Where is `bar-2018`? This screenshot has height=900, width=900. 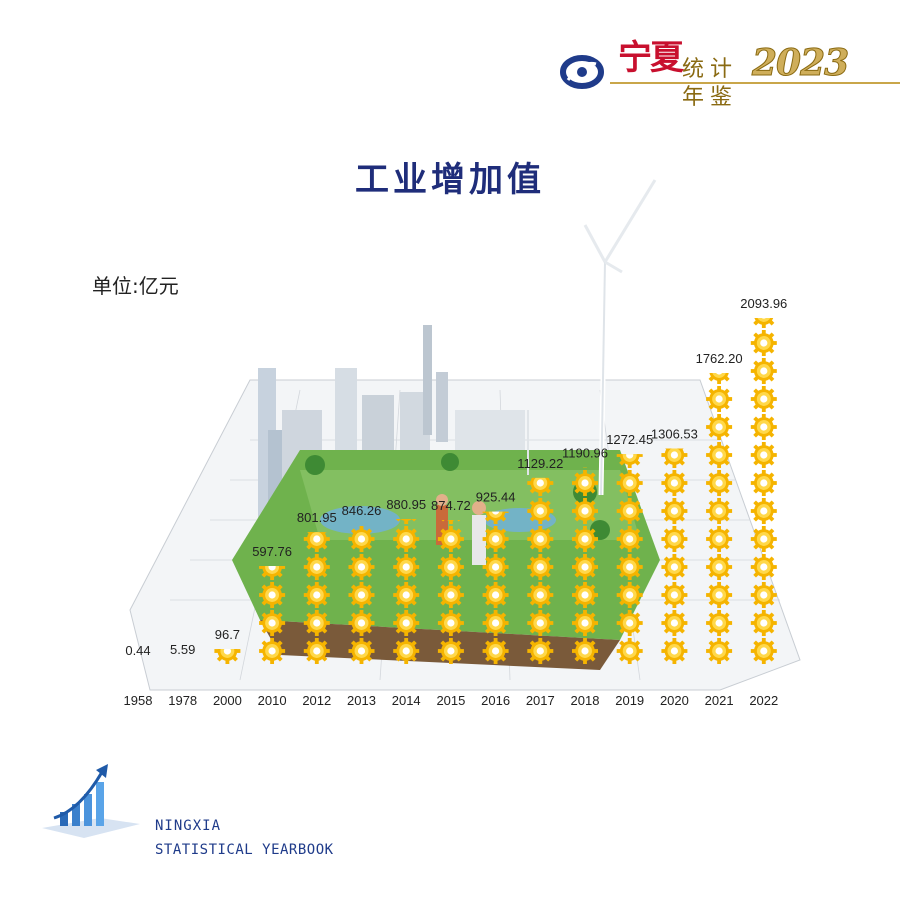 bar-2018 is located at coordinates (585, 565).